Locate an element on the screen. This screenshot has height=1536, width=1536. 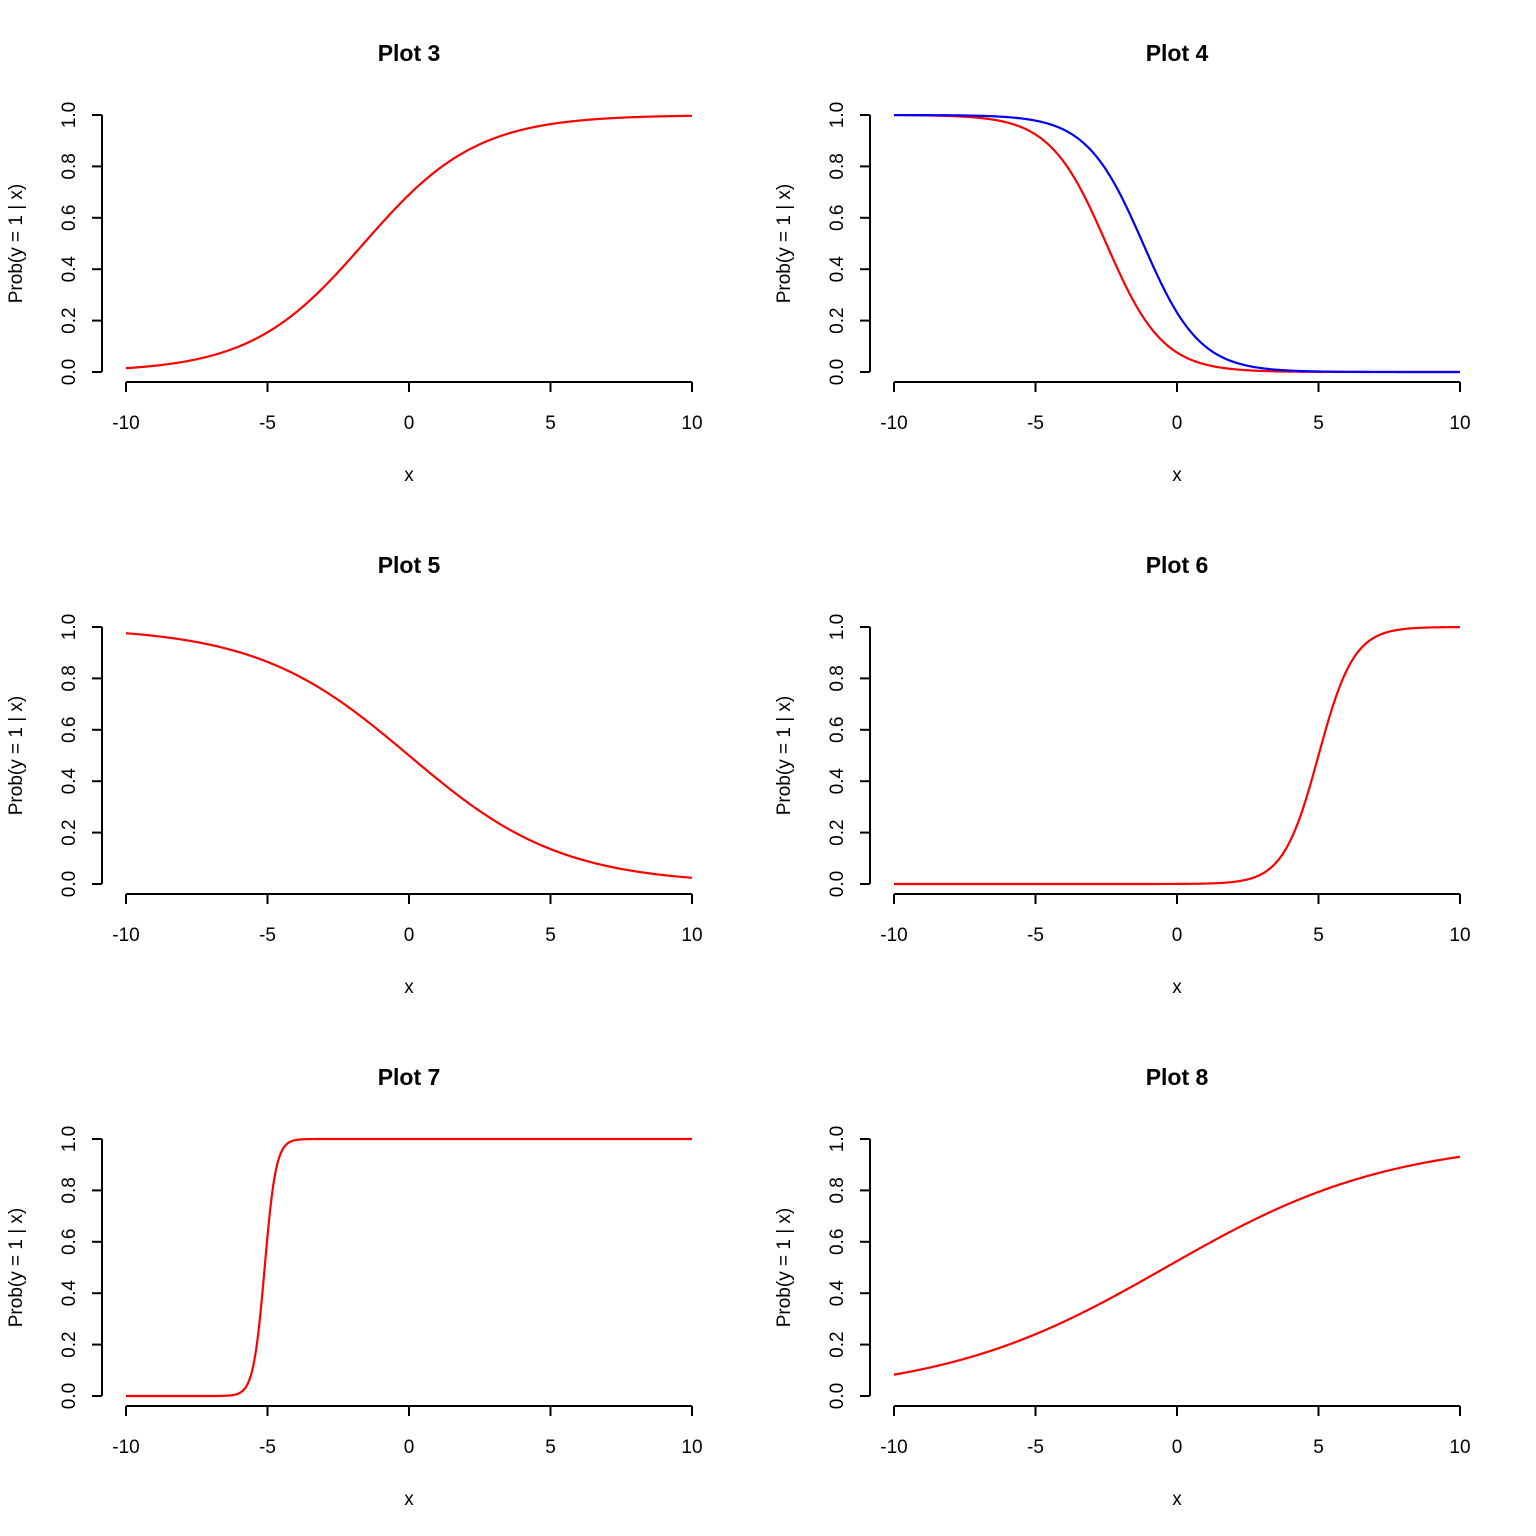
series-line-blue is located at coordinates (1177, 243).